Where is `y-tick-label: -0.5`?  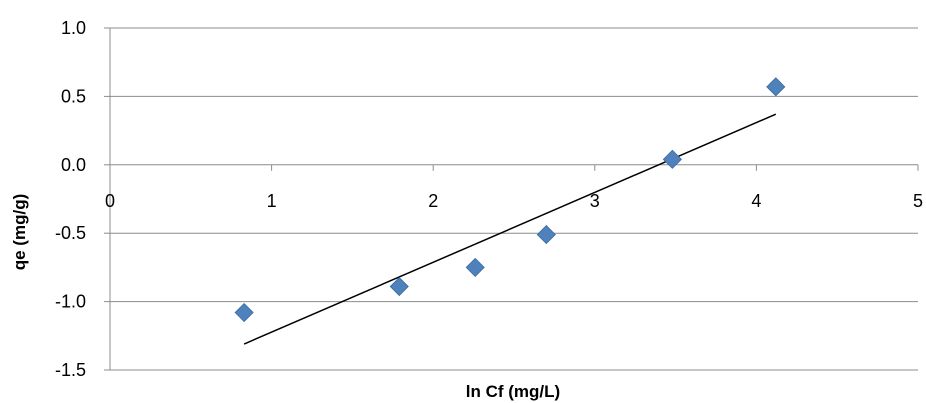
y-tick-label: -0.5 is located at coordinates (70, 233).